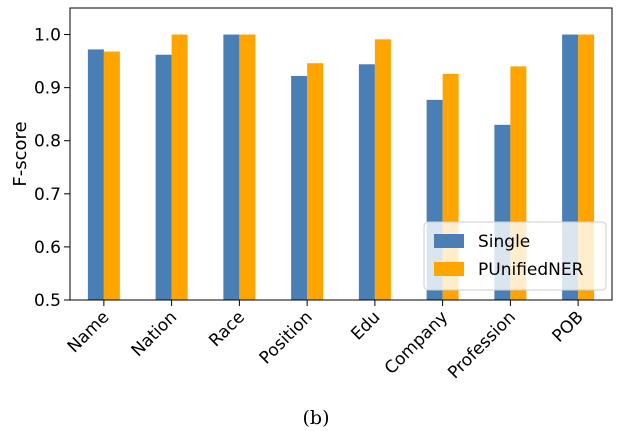 Image resolution: width=626 pixels, height=431 pixels. What do you see at coordinates (227, 329) in the screenshot?
I see `x-tick-label-race: Race` at bounding box center [227, 329].